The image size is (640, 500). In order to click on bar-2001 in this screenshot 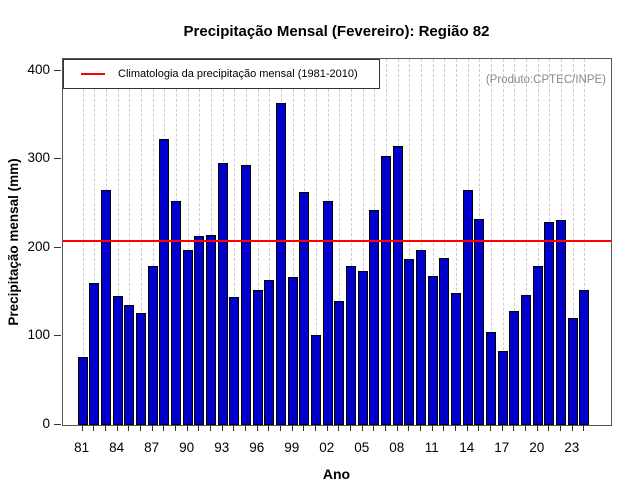, I will do `click(316, 380)`.